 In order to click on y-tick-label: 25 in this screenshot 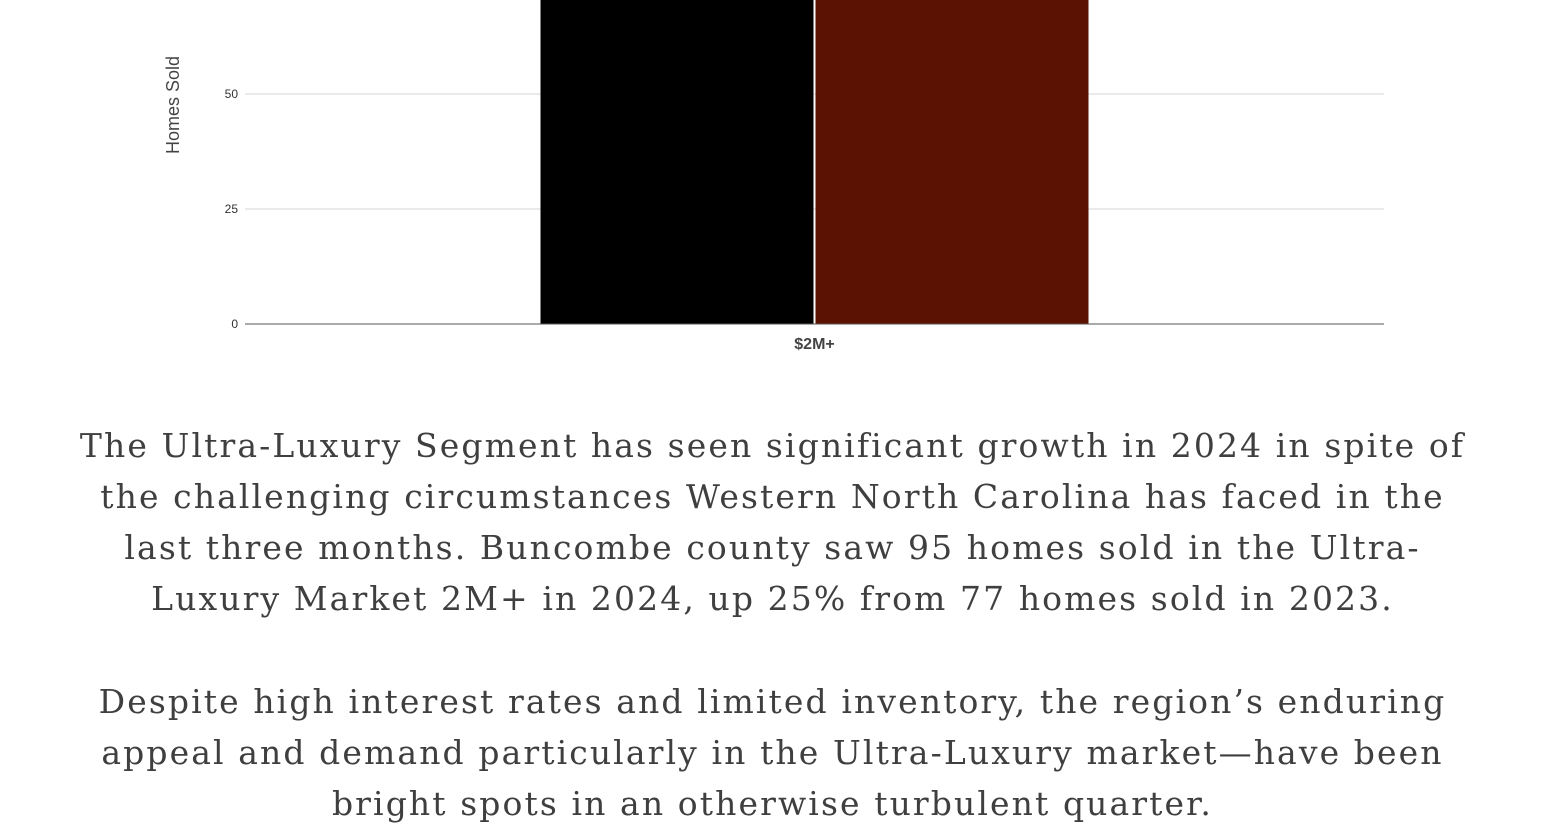, I will do `click(232, 209)`.